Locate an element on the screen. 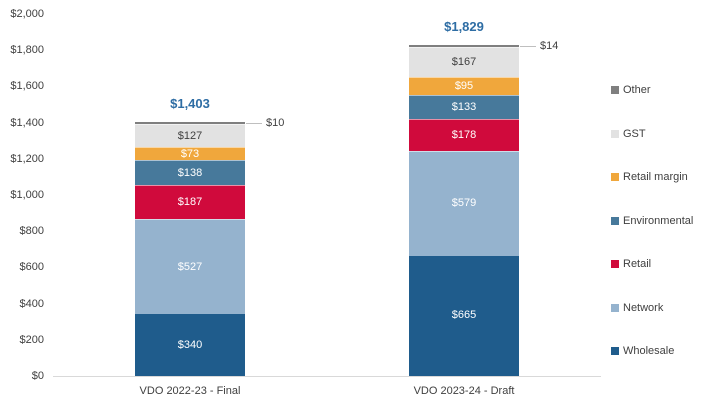 This screenshot has height=407, width=720. bar-segment-retail: $178 is located at coordinates (464, 134).